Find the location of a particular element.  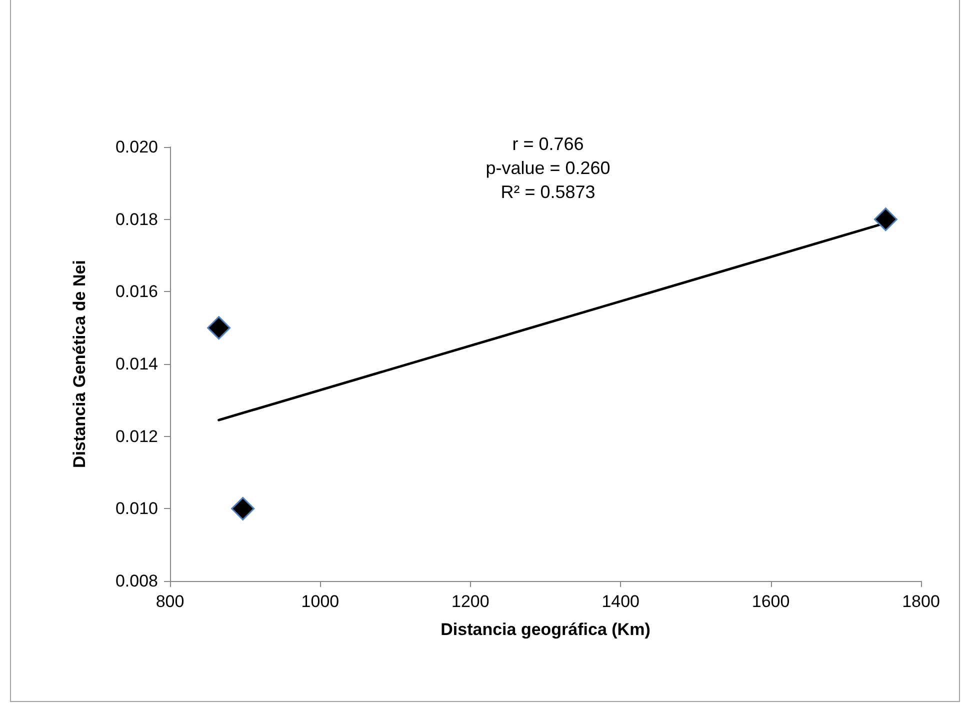

y-tick-label: 0.016 is located at coordinates (136, 292).